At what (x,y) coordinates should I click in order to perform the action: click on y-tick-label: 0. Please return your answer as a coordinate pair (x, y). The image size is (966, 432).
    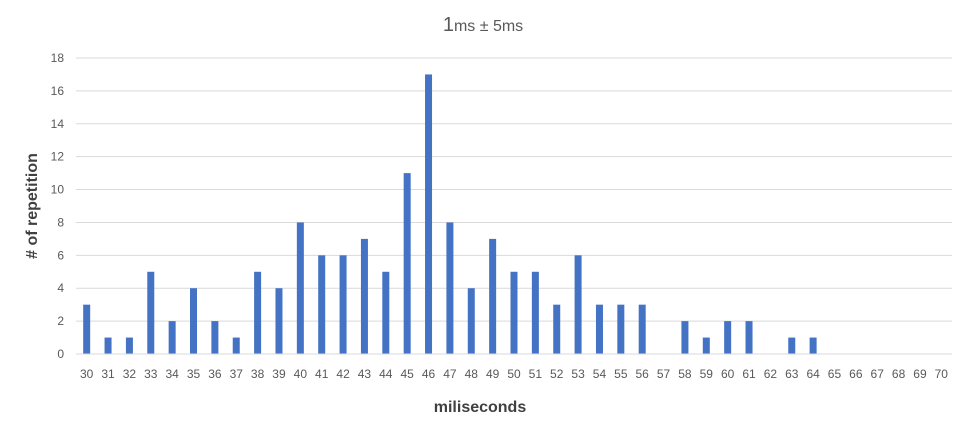
    Looking at the image, I should click on (60, 354).